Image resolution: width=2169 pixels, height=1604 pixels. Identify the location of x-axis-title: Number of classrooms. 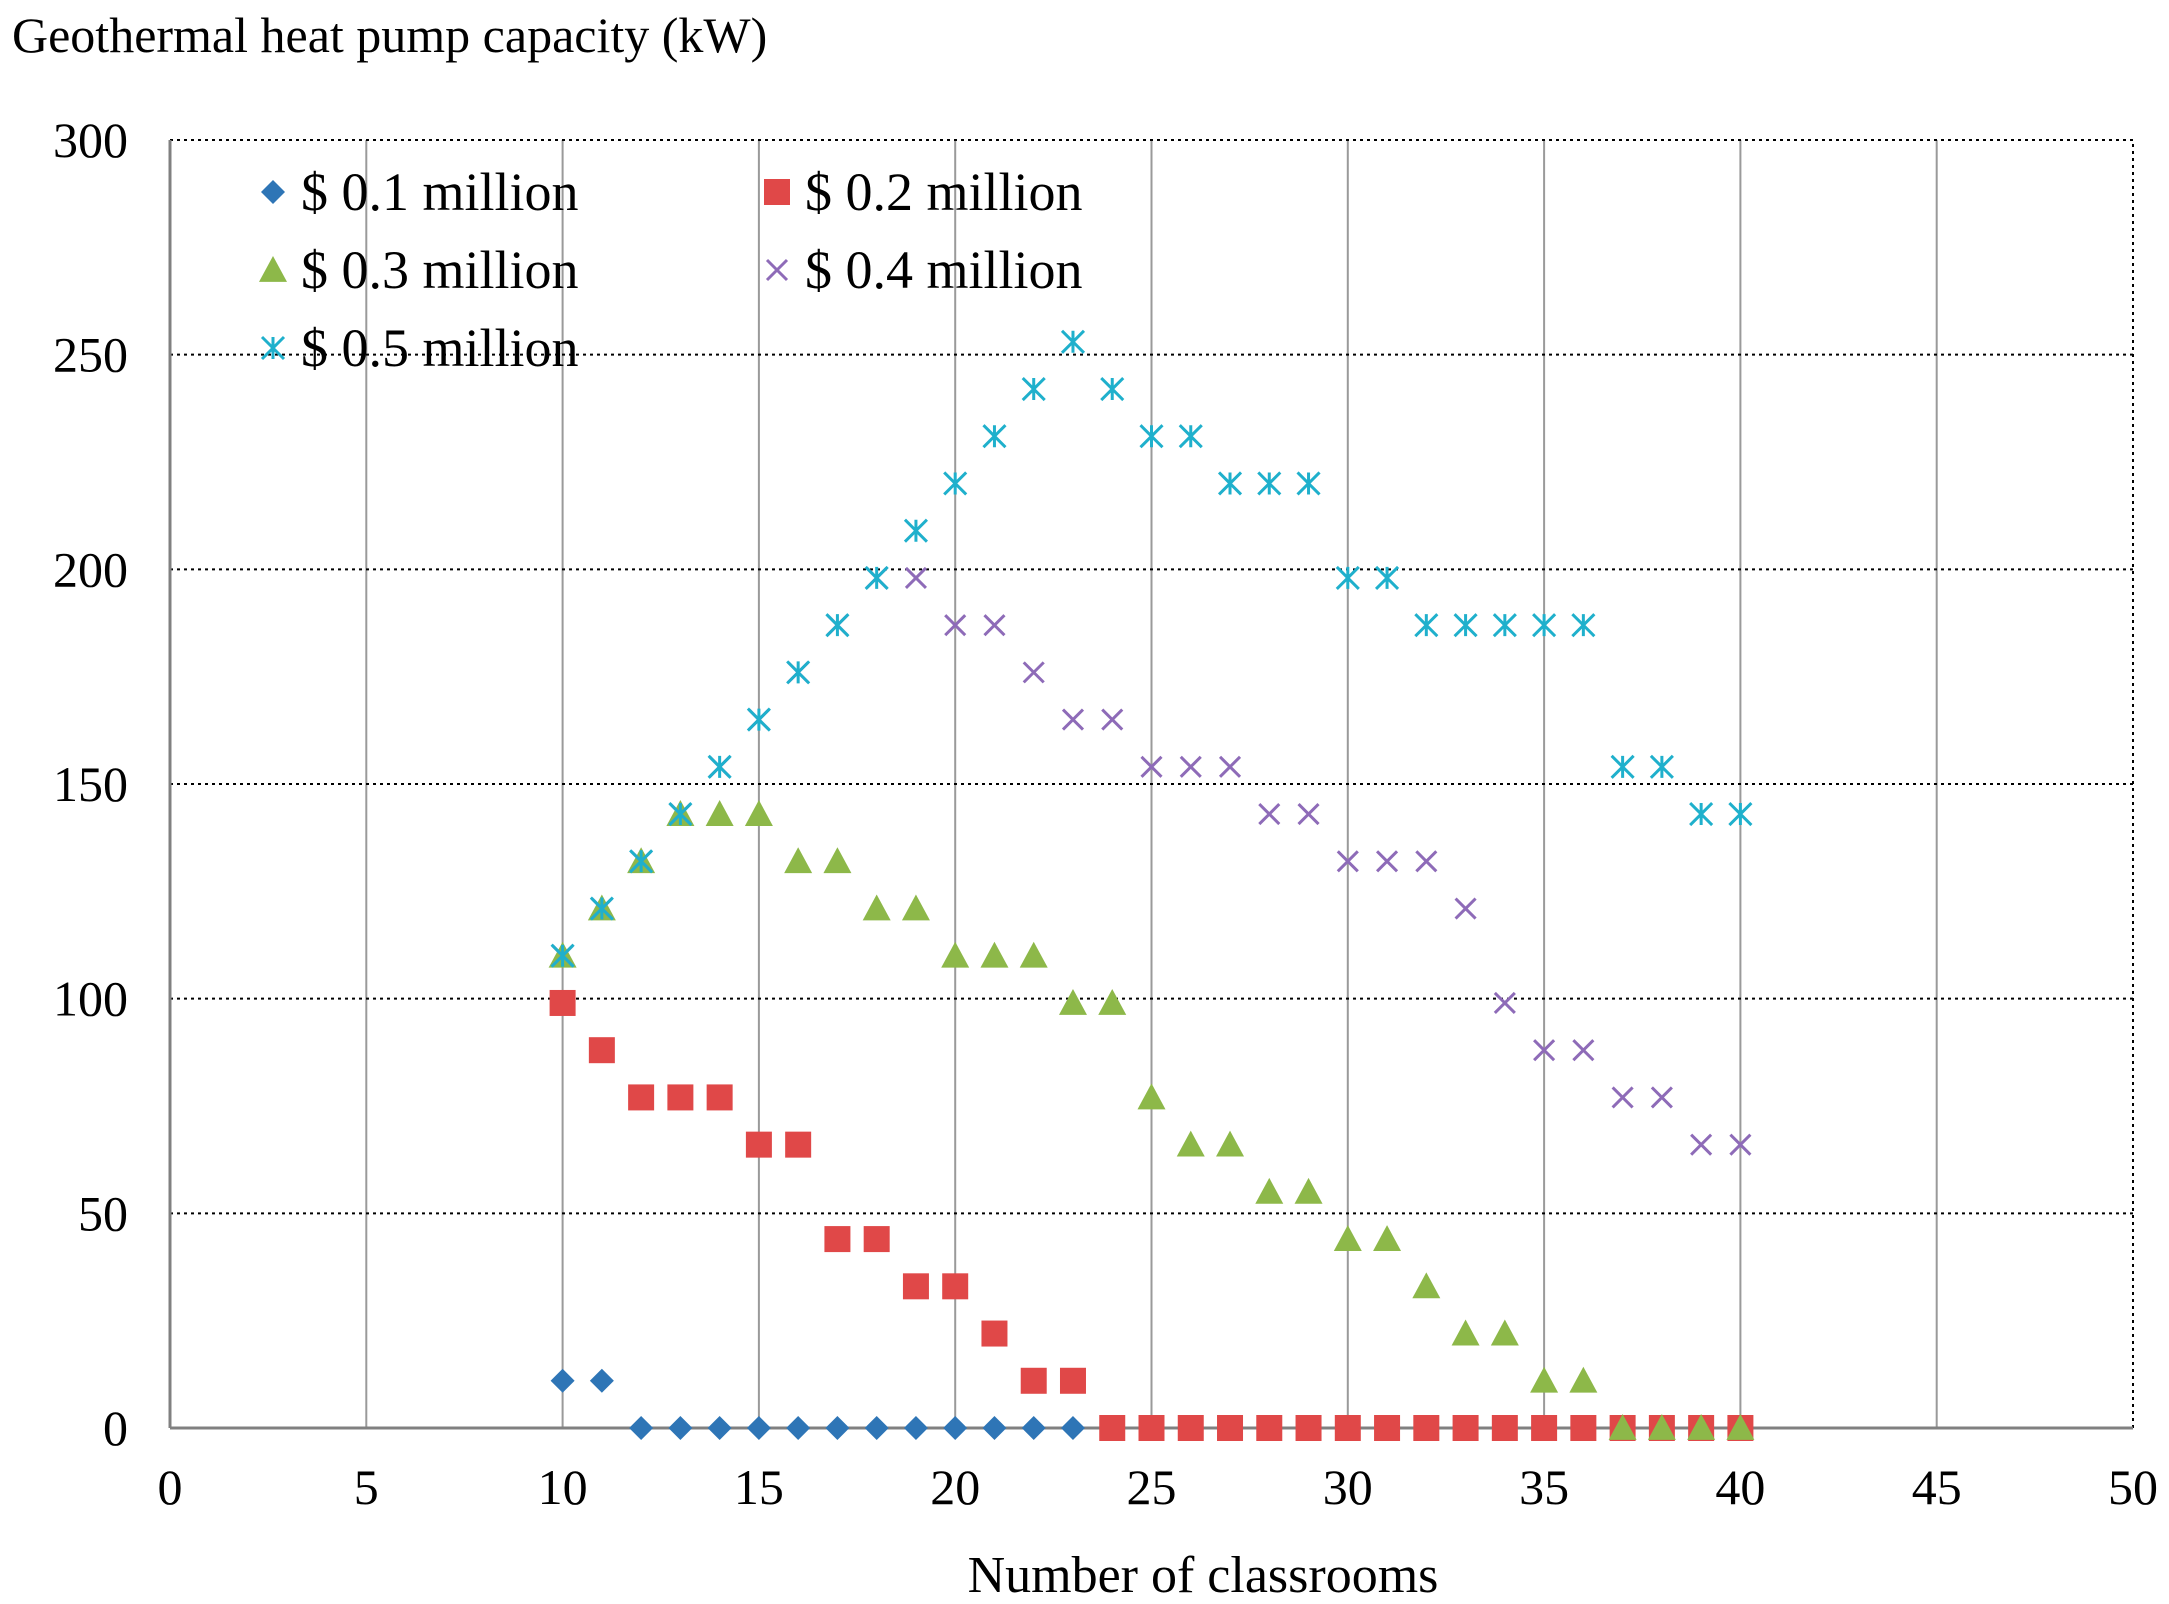
(1203, 1573).